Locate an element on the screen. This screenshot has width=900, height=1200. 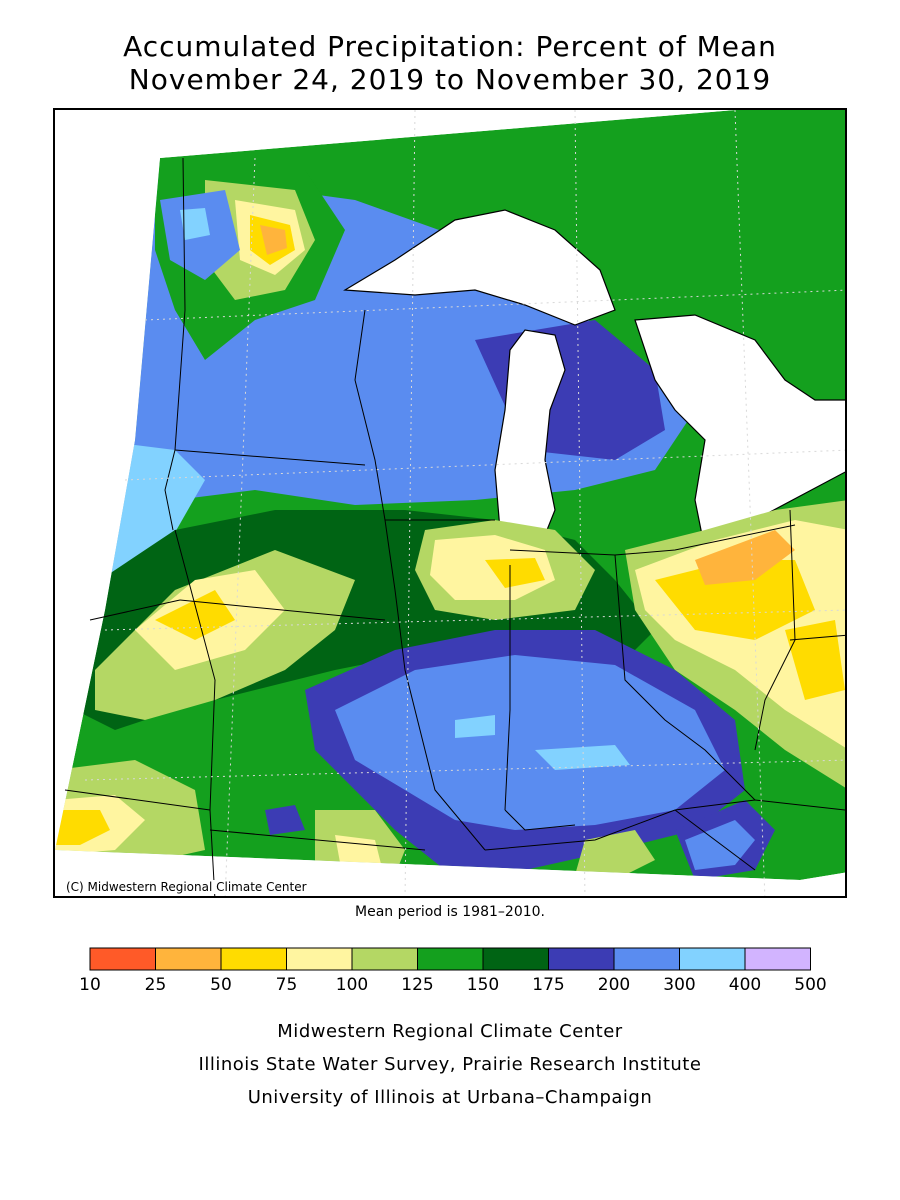
legend-tick-300: 300 is located at coordinates (679, 985).